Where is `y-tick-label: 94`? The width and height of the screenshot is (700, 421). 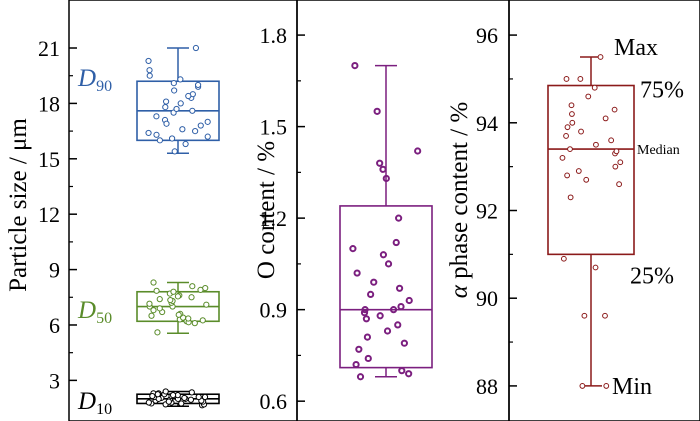
y-tick-label: 94 is located at coordinates (487, 123).